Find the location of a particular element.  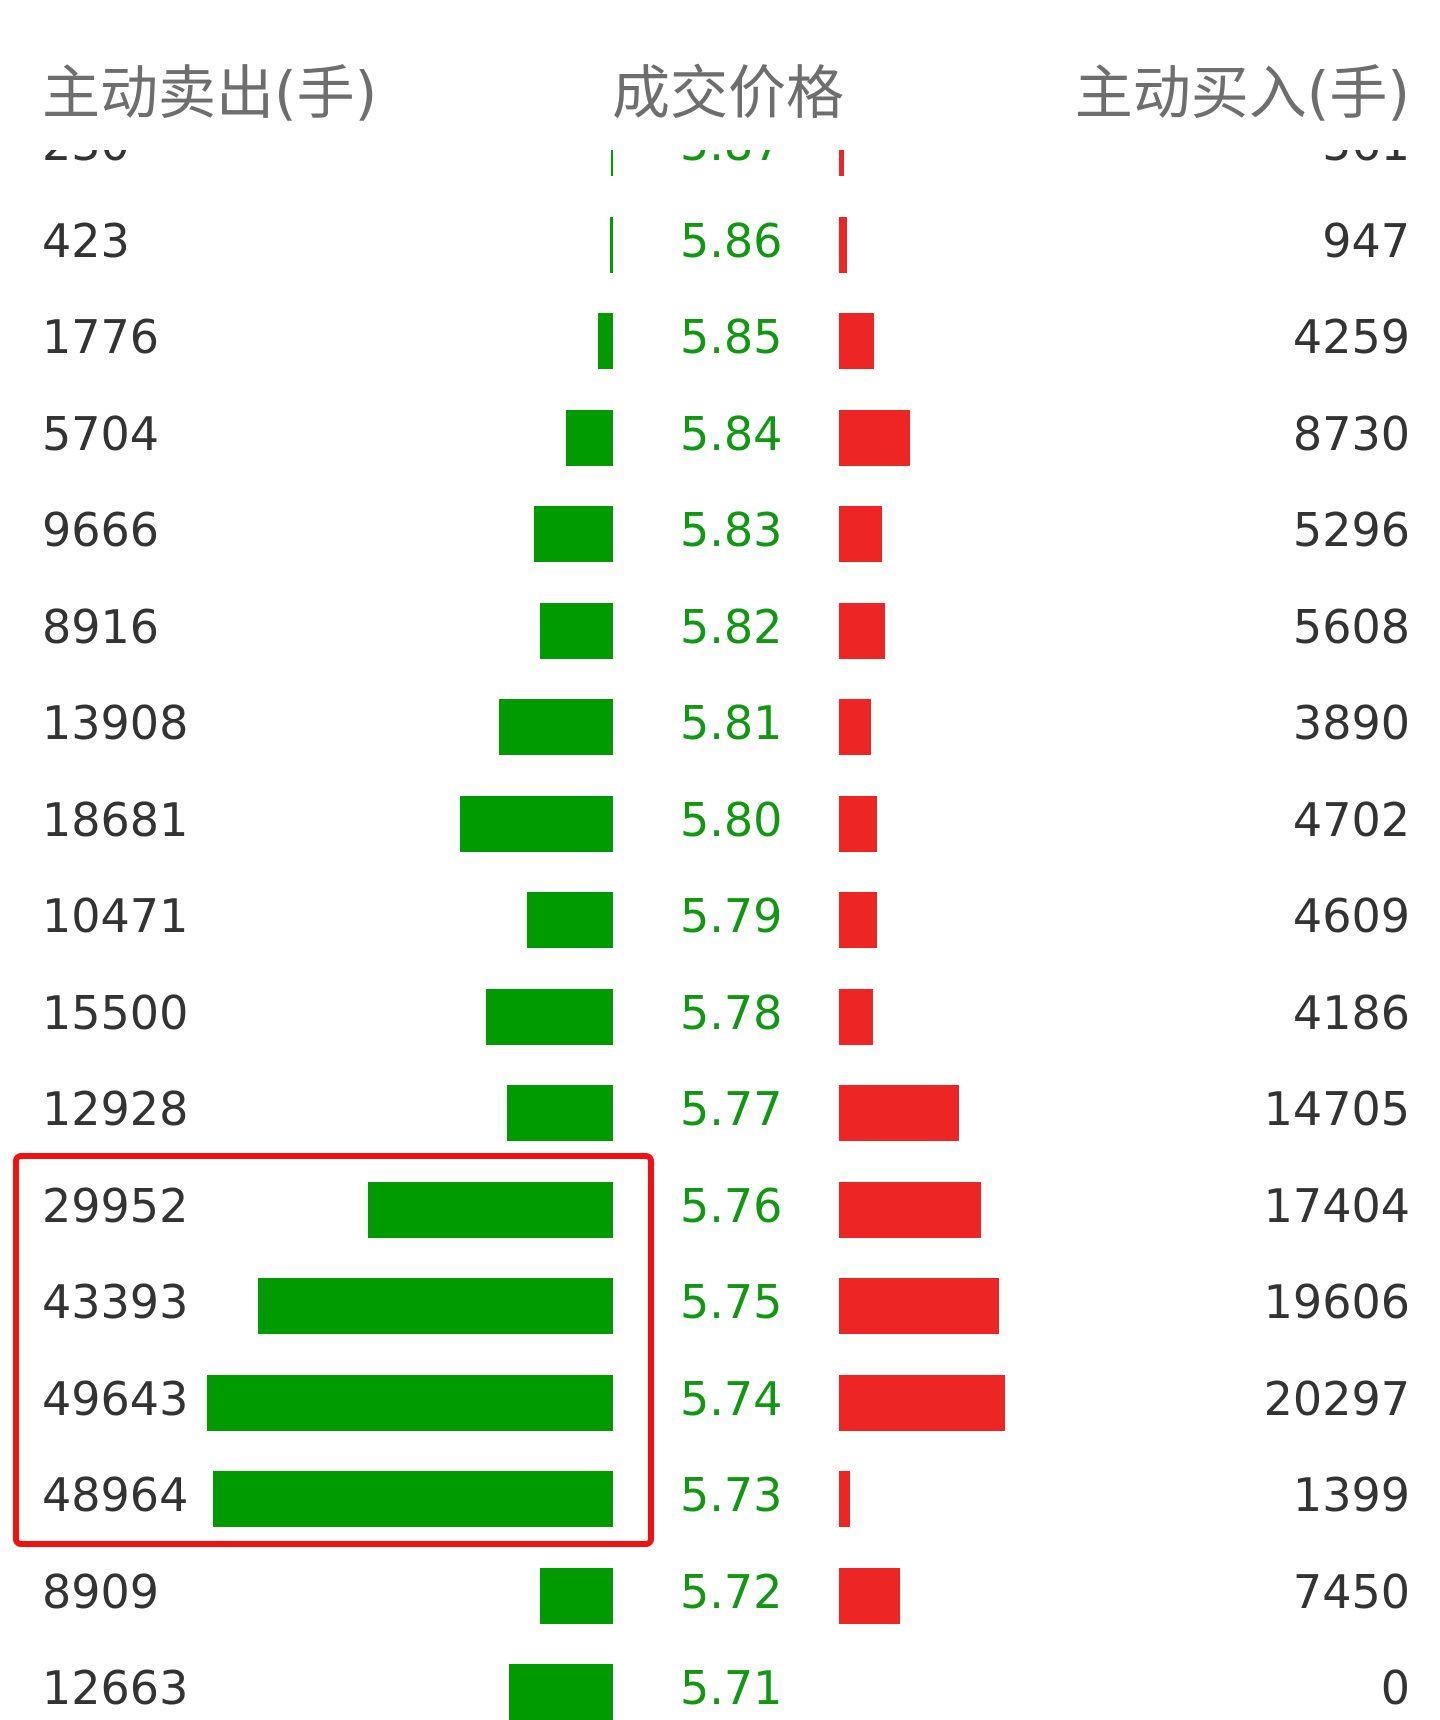

column-header: 主动卖出(手) 成交价格 主动买入(手) is located at coordinates (720, 75).